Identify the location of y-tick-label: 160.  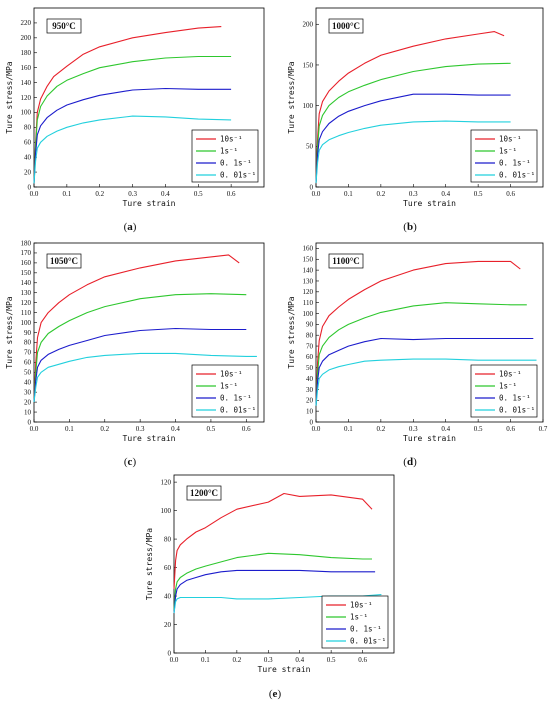
(308, 249).